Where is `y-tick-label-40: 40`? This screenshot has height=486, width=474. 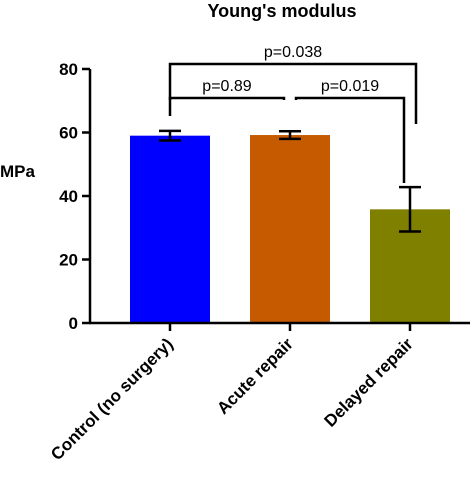
y-tick-label-40: 40 is located at coordinates (68, 196).